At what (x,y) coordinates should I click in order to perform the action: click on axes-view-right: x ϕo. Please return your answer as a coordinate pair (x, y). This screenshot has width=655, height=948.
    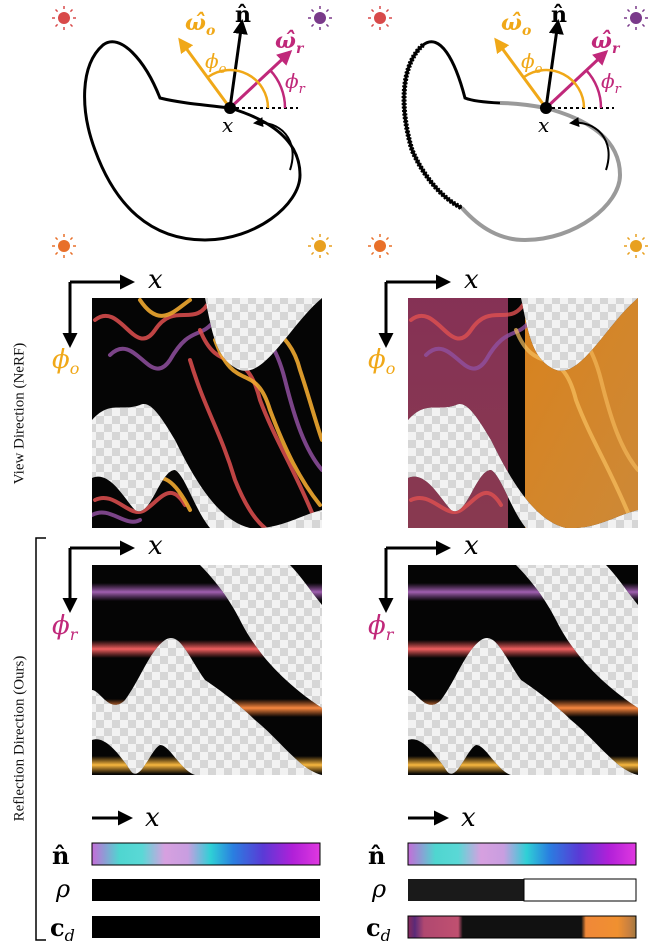
    Looking at the image, I should click on (423, 321).